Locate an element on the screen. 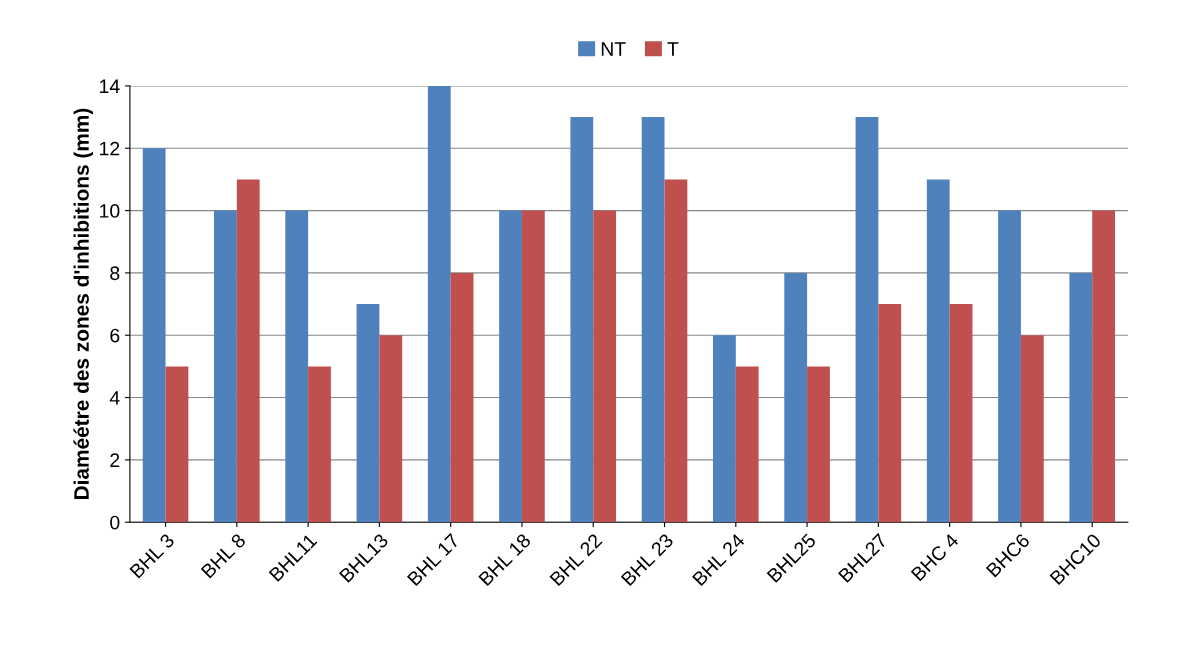 This screenshot has width=1181, height=661. x-tick-label: BHL 24 is located at coordinates (718, 559).